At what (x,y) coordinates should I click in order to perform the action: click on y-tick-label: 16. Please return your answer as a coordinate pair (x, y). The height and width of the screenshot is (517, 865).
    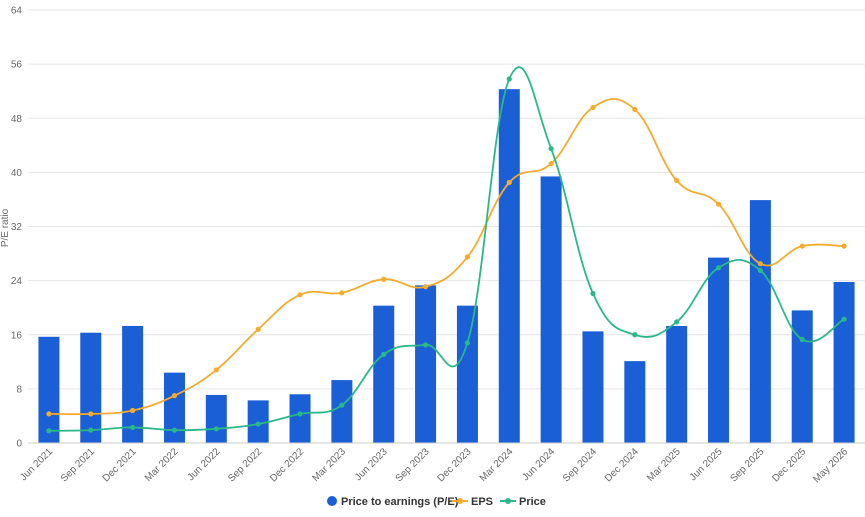
    Looking at the image, I should click on (17, 335).